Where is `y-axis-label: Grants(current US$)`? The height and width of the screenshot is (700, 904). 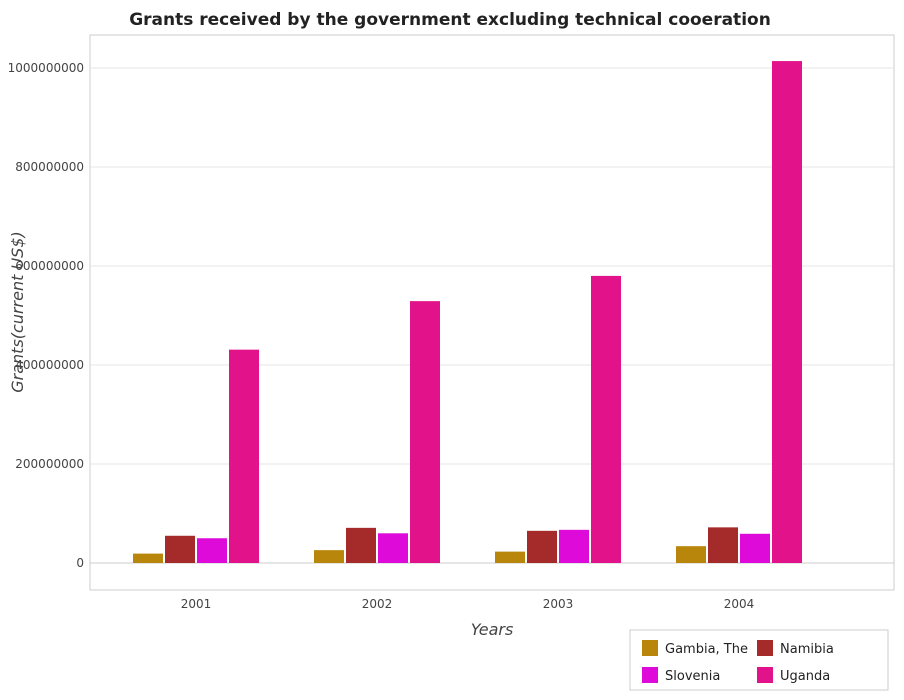
y-axis-label: Grants(current US$) is located at coordinates (17, 312).